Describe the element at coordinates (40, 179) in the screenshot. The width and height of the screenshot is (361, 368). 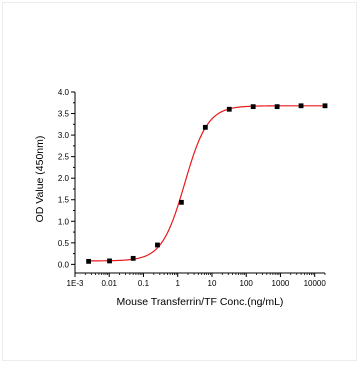
I see `y-axis-title: OD Value (450nm)` at that location.